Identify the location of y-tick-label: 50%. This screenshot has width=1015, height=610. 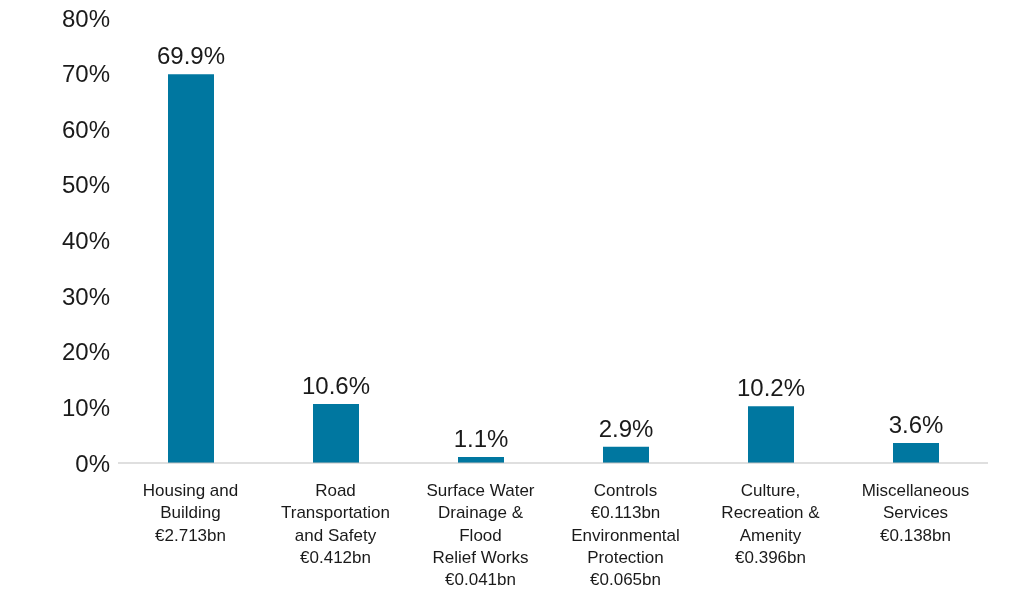
(85, 185).